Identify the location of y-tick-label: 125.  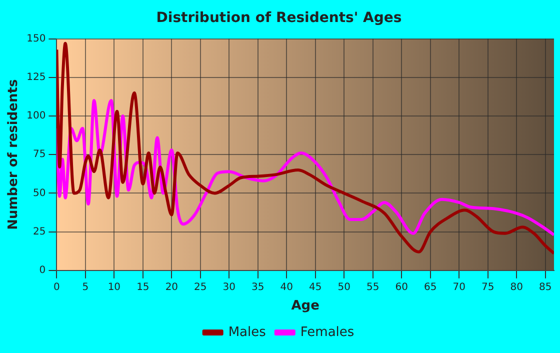
(36, 77).